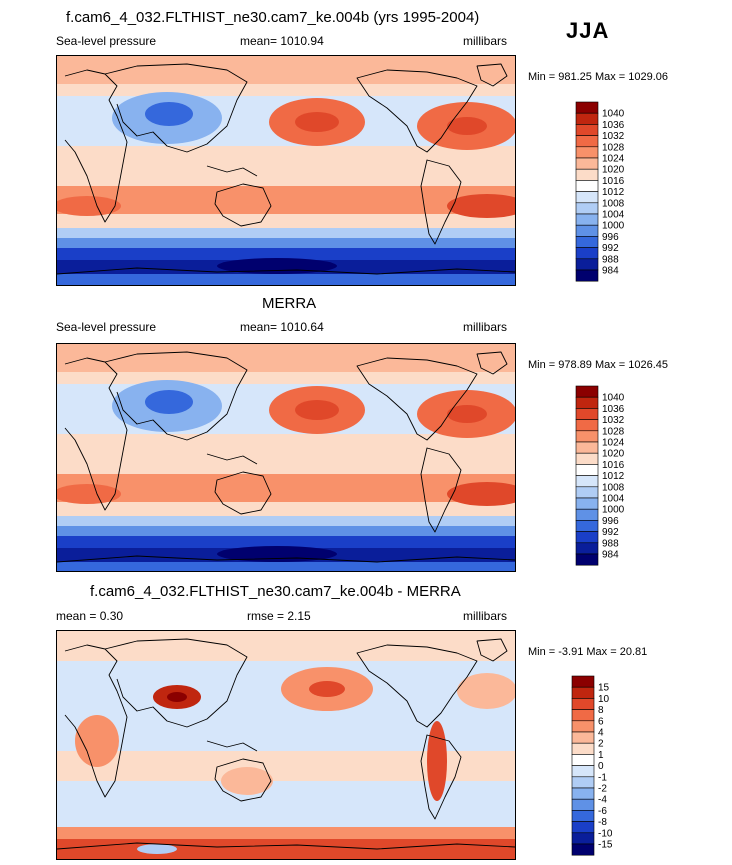 The width and height of the screenshot is (732, 865). Describe the element at coordinates (282, 41) in the screenshot. I see `panel1-mean: mean= 1010.94` at that location.